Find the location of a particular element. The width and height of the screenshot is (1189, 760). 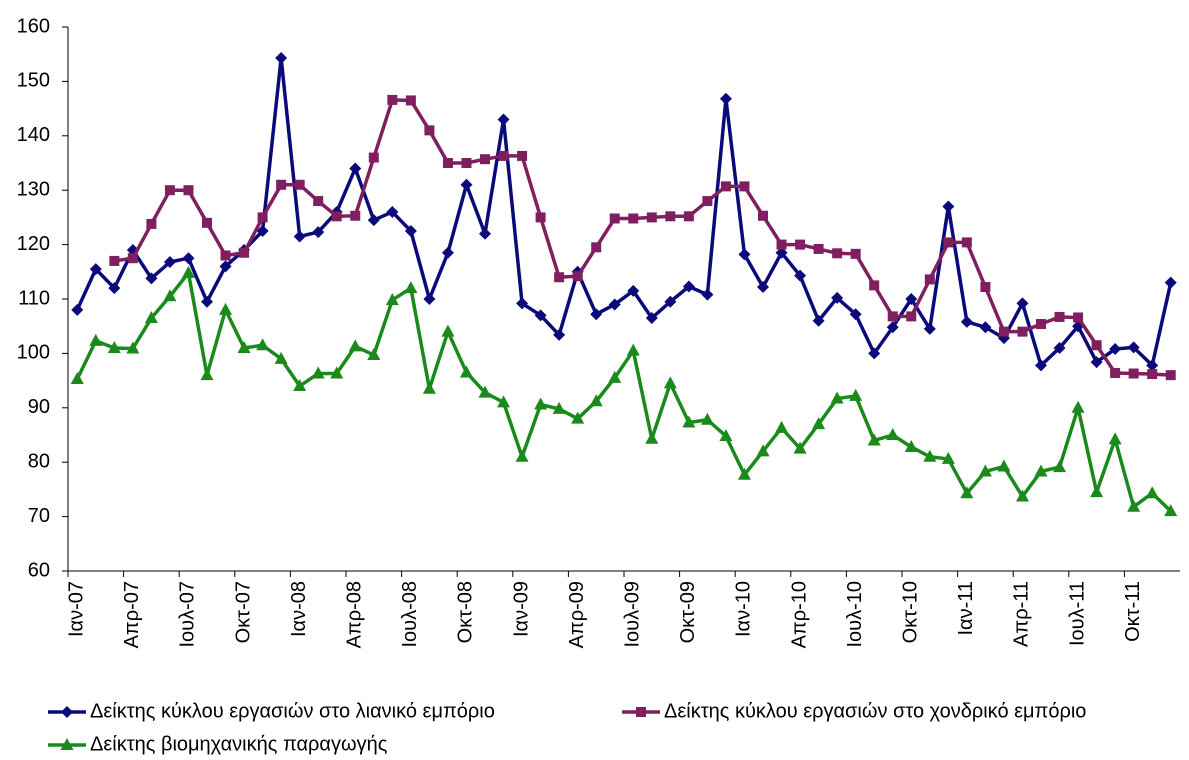

x-tick-label: Οκτ-08 is located at coordinates (466, 612).